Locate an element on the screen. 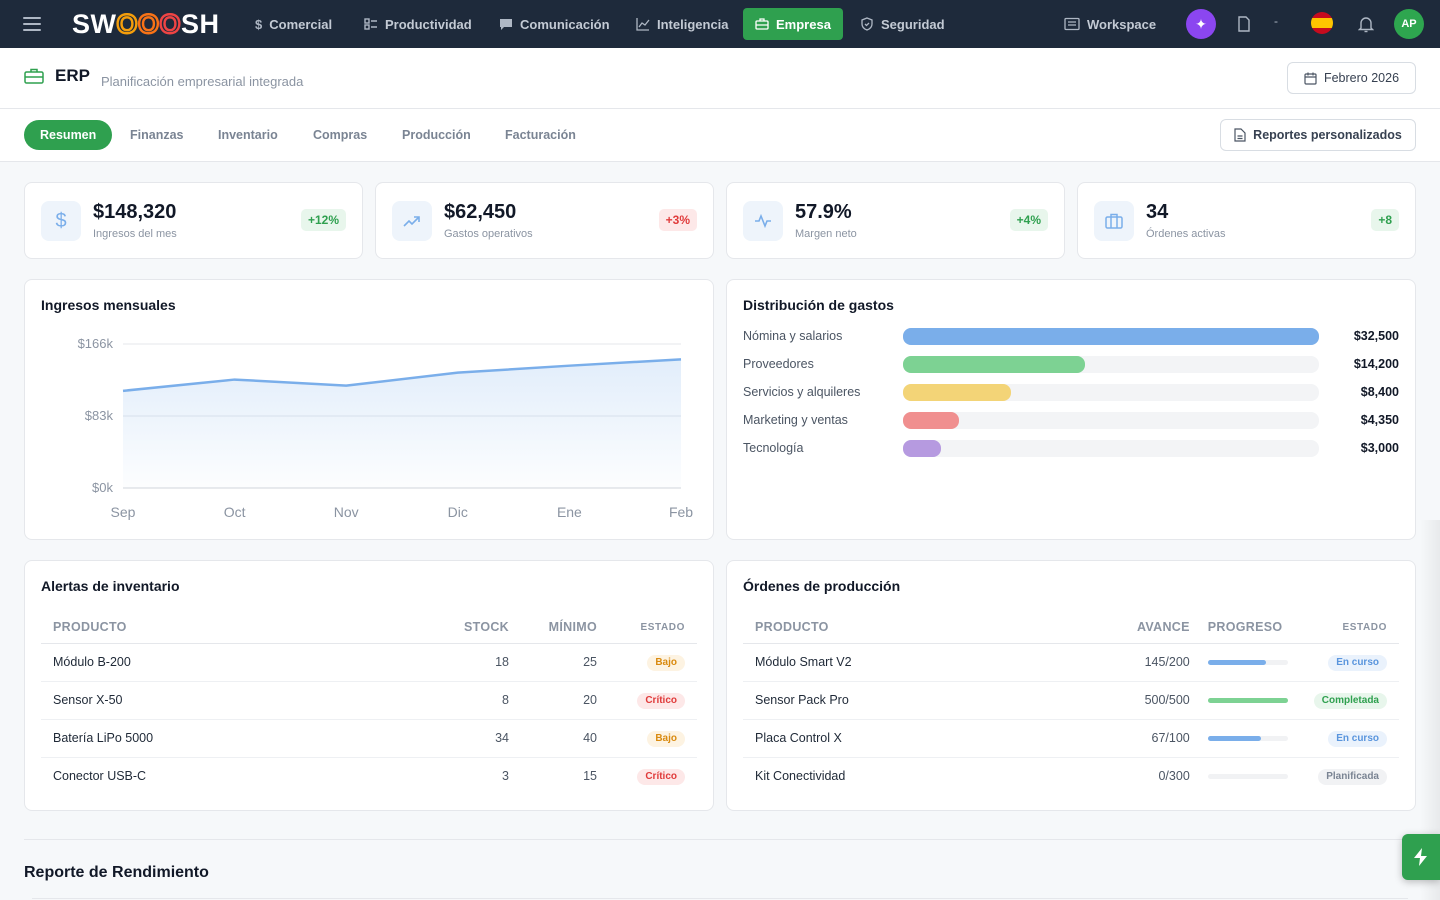 The width and height of the screenshot is (1440, 900). minimum-value: 40 is located at coordinates (565, 738).